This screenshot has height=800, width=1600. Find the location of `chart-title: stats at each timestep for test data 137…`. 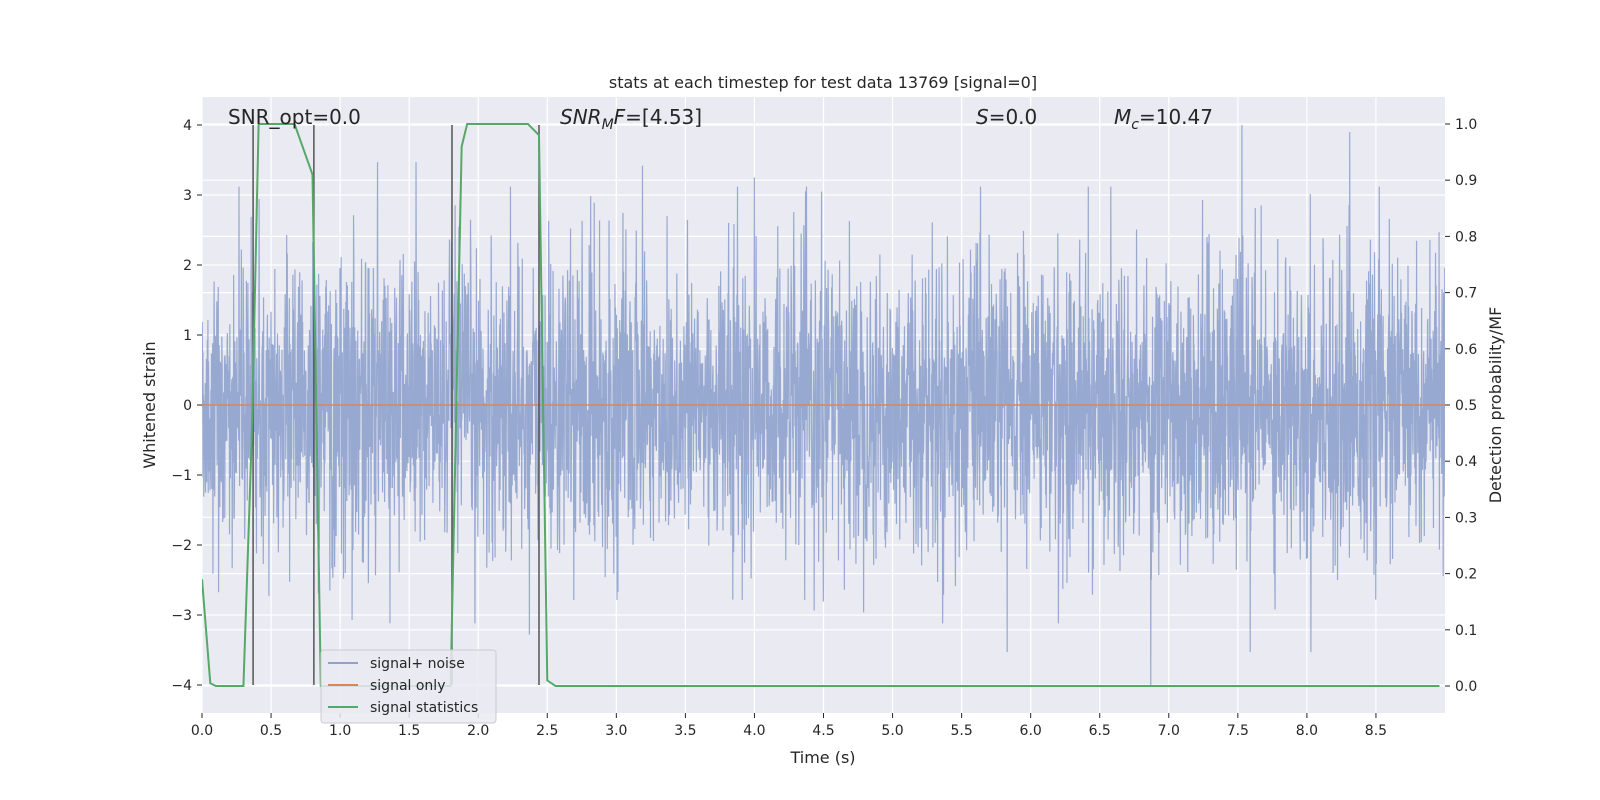

chart-title: stats at each timestep for test data 137… is located at coordinates (823, 82).